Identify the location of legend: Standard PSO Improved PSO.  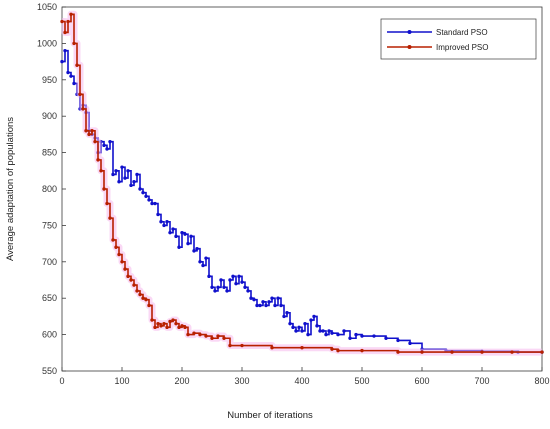
(458, 39).